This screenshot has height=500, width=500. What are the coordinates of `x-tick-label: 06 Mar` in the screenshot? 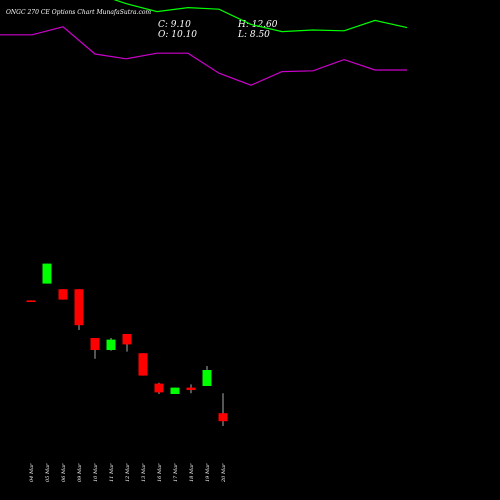 It's located at (64, 472).